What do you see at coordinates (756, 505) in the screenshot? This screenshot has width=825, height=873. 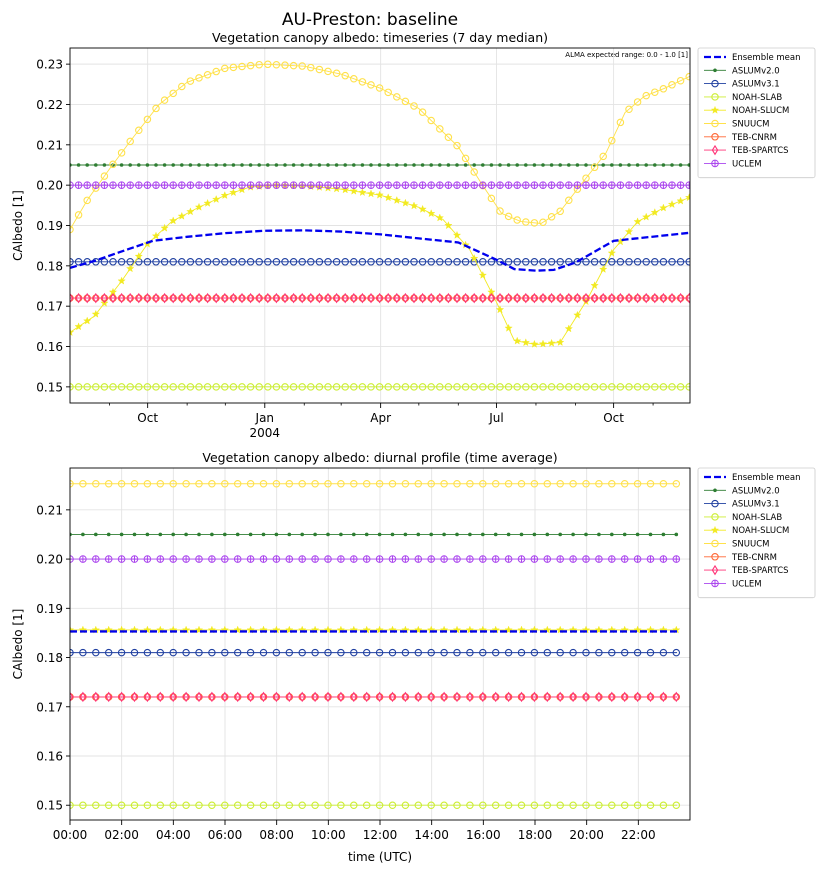 I see `legend-label: ASLUMv3.1` at bounding box center [756, 505].